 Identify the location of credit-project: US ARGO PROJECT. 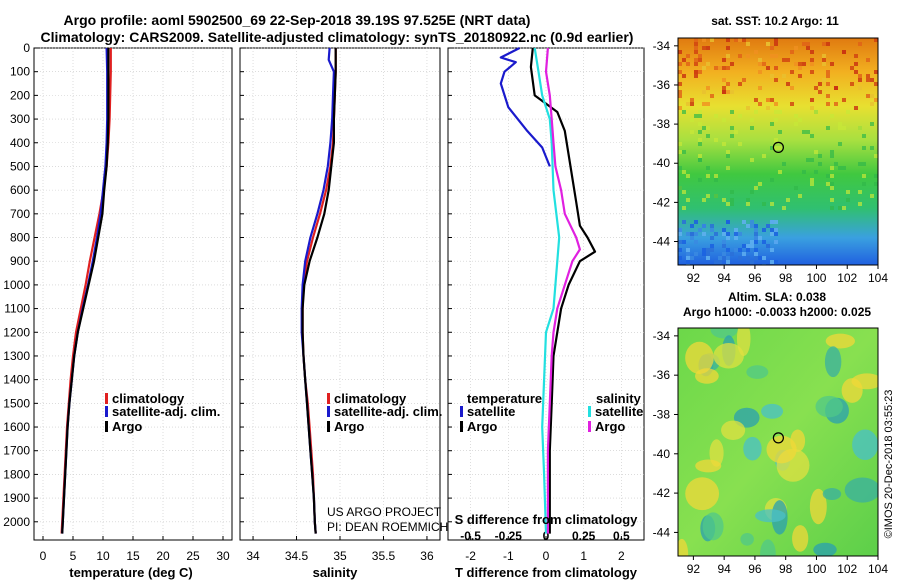
(384, 512).